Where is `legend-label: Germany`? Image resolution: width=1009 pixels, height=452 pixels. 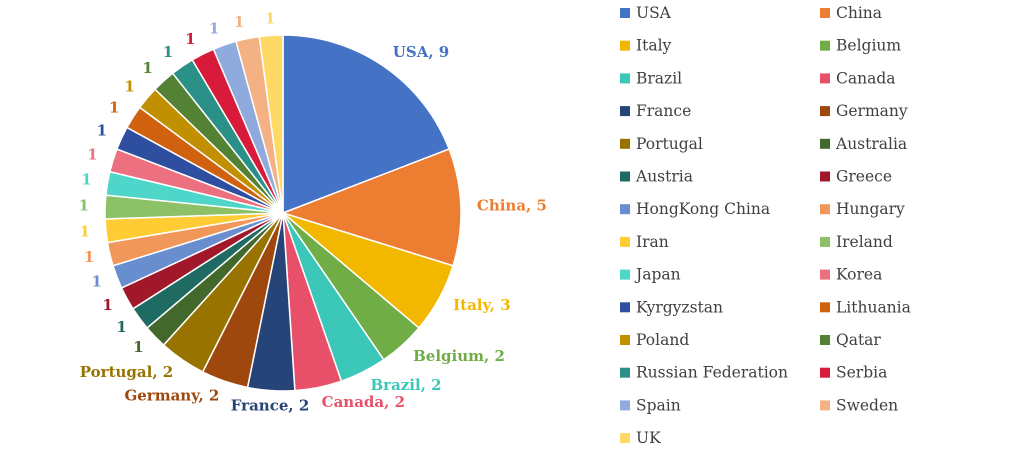
legend-label: Germany is located at coordinates (872, 111).